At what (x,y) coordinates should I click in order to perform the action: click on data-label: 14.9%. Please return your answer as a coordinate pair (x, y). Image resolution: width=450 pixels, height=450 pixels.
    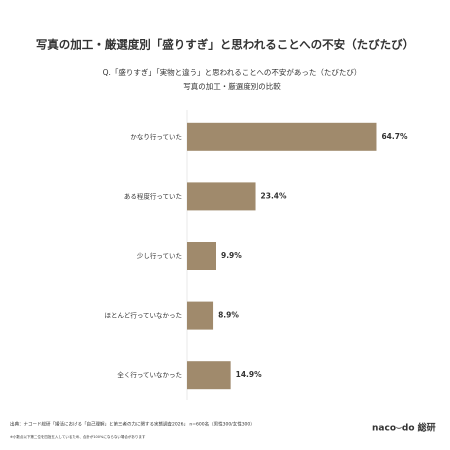
    Looking at the image, I should click on (249, 374).